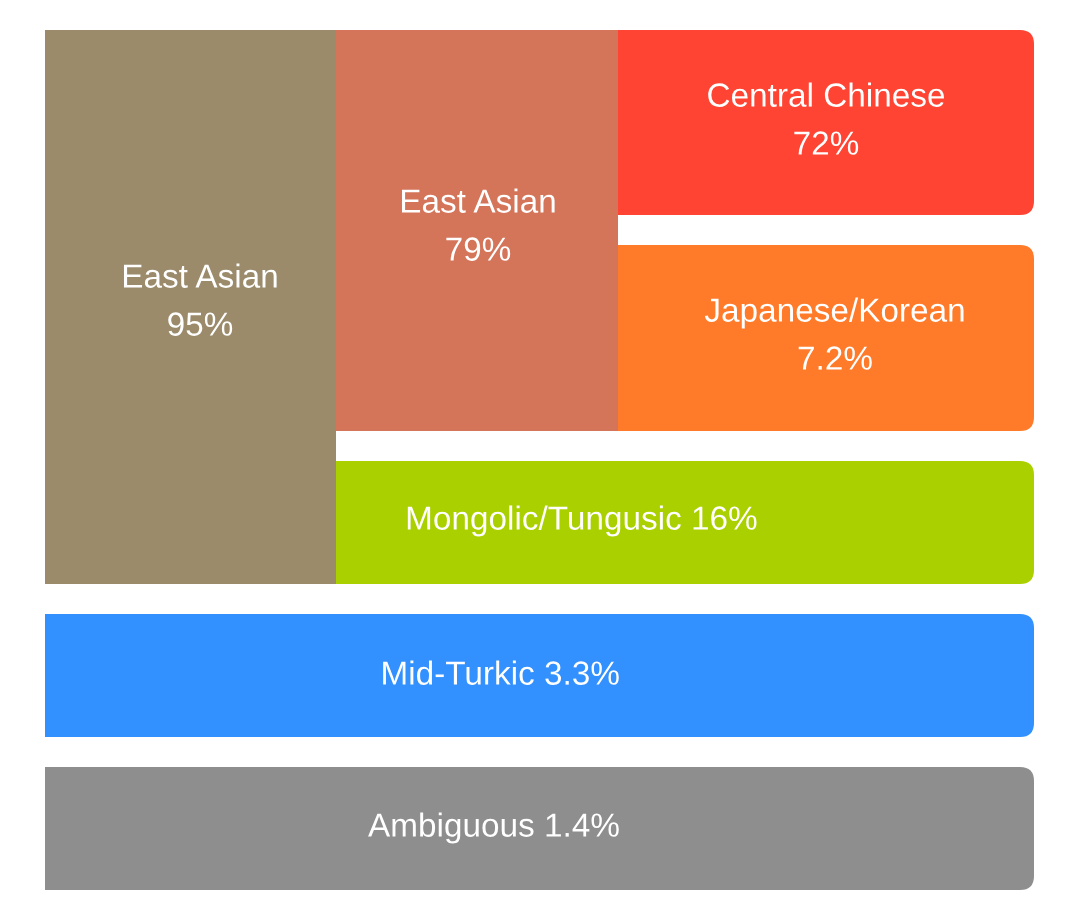  What do you see at coordinates (826, 143) in the screenshot?
I see `data-label: 72%` at bounding box center [826, 143].